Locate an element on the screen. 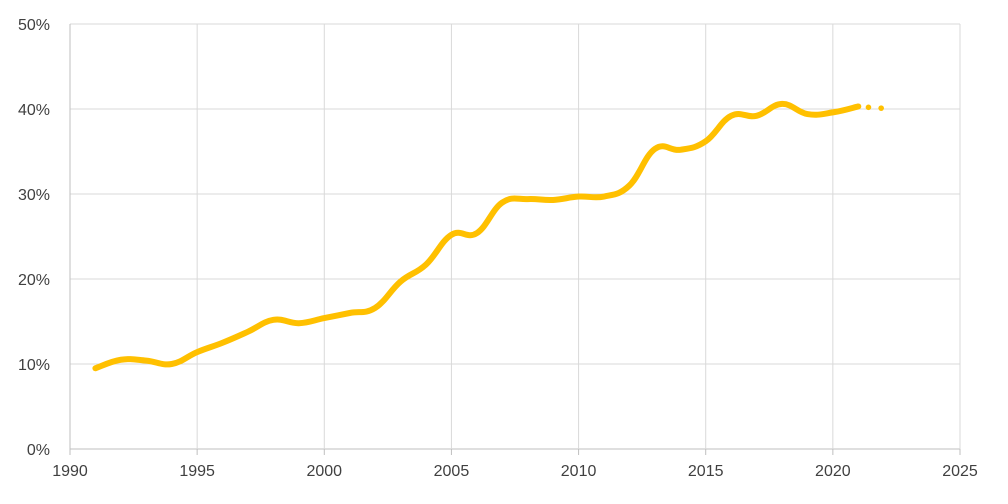  x-tick-label: 2020 is located at coordinates (833, 471).